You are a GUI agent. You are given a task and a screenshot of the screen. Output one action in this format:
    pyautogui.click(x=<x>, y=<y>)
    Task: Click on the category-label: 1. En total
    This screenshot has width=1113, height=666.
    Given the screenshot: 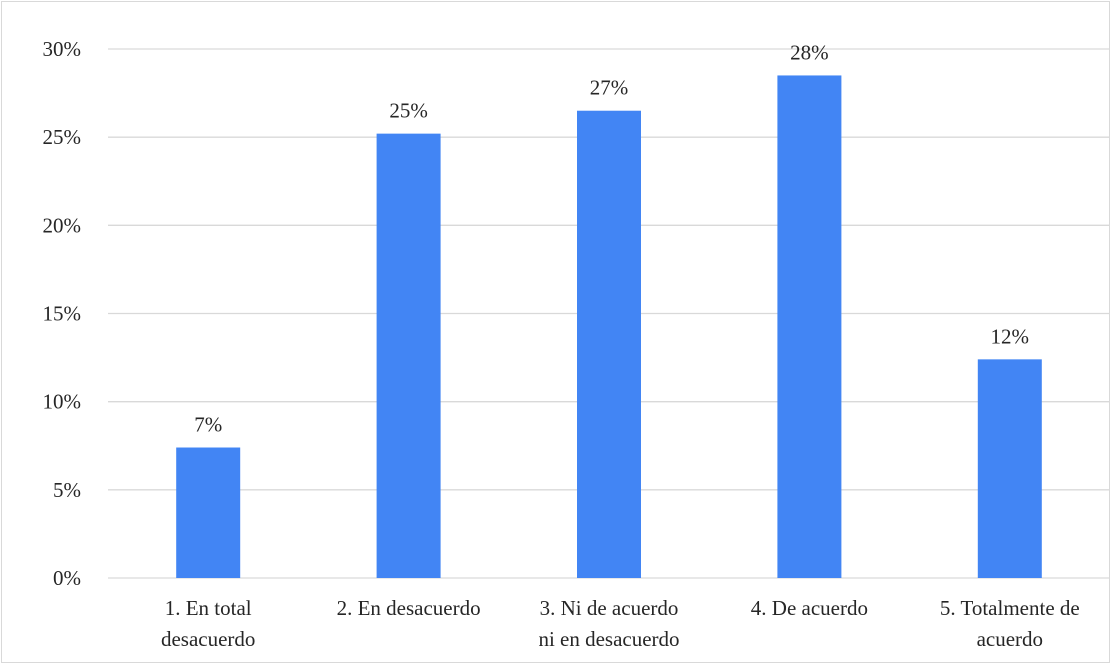 What is the action you would take?
    pyautogui.click(x=208, y=608)
    